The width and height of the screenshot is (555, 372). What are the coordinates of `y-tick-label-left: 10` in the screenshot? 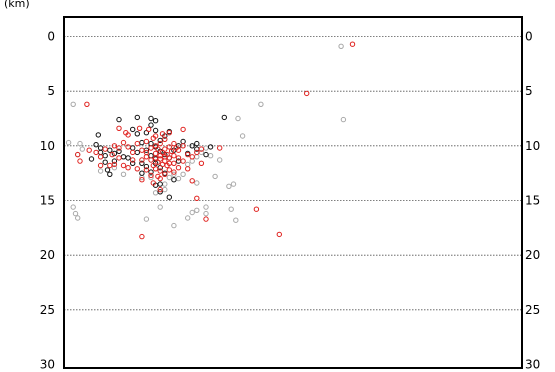 It's located at (47, 146).